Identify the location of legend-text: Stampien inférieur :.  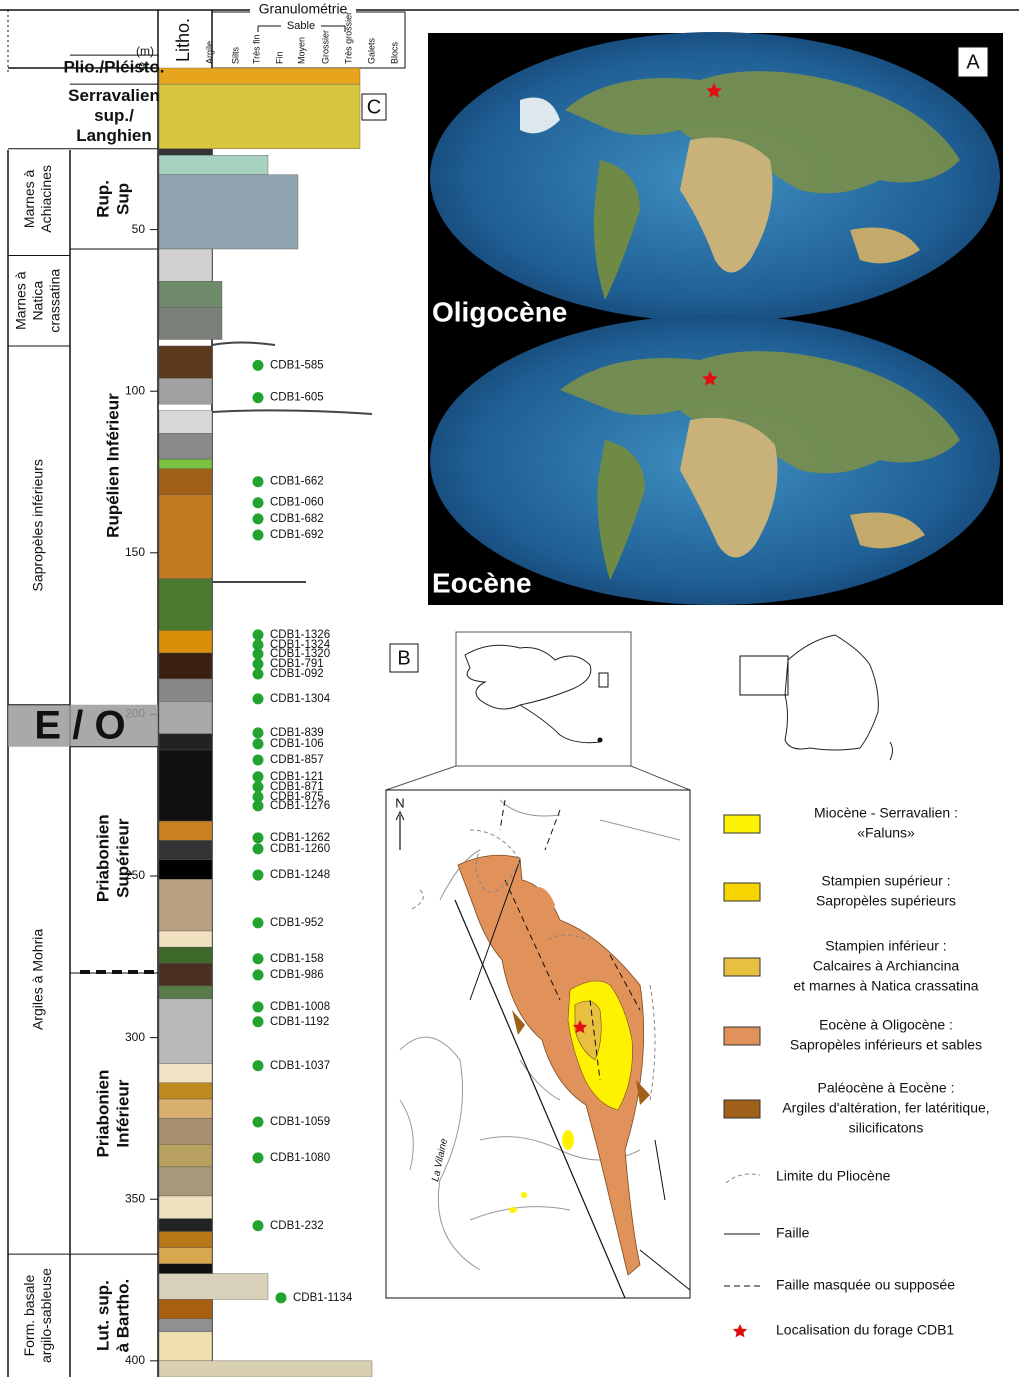
(885, 946).